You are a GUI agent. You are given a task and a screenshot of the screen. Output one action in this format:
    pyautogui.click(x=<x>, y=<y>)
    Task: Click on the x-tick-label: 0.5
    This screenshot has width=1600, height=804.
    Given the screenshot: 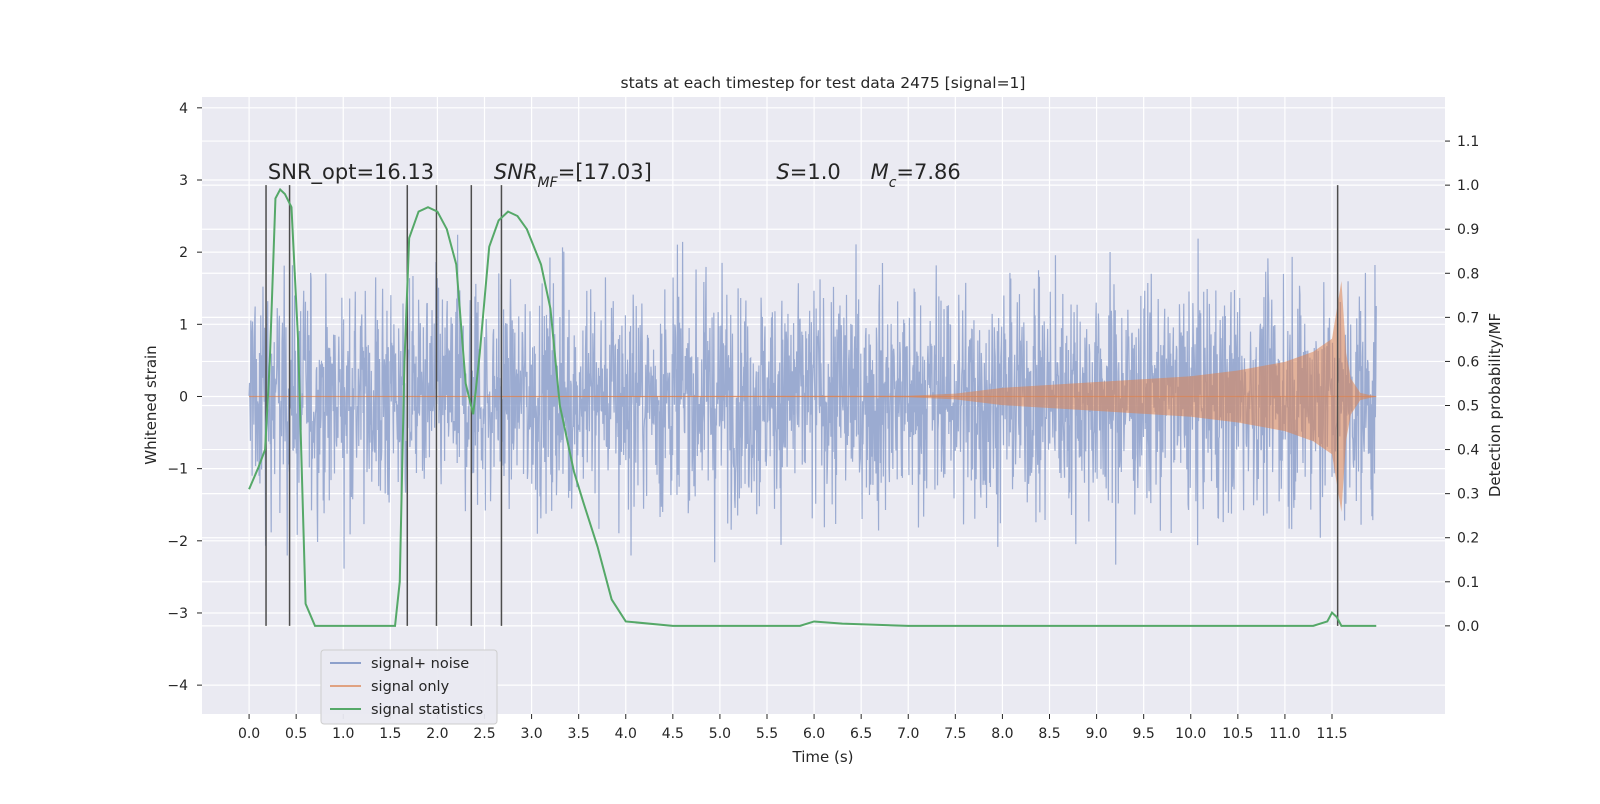 What is the action you would take?
    pyautogui.click(x=296, y=734)
    